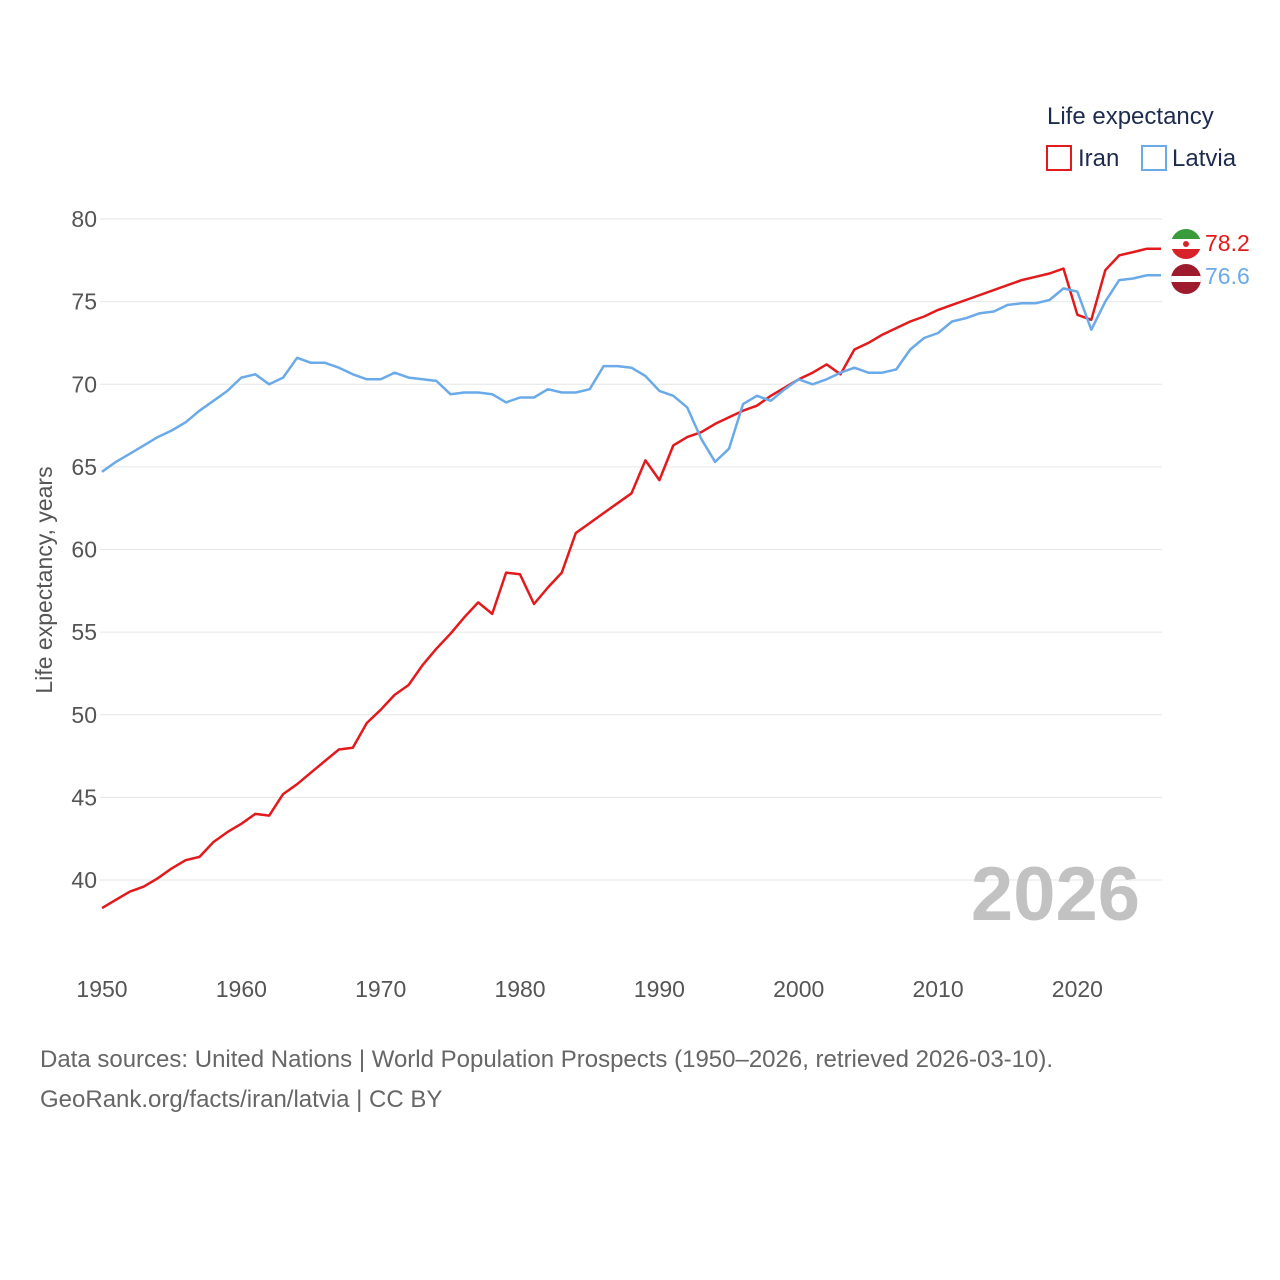  What do you see at coordinates (1227, 243) in the screenshot?
I see `end-value-iran: 78.2` at bounding box center [1227, 243].